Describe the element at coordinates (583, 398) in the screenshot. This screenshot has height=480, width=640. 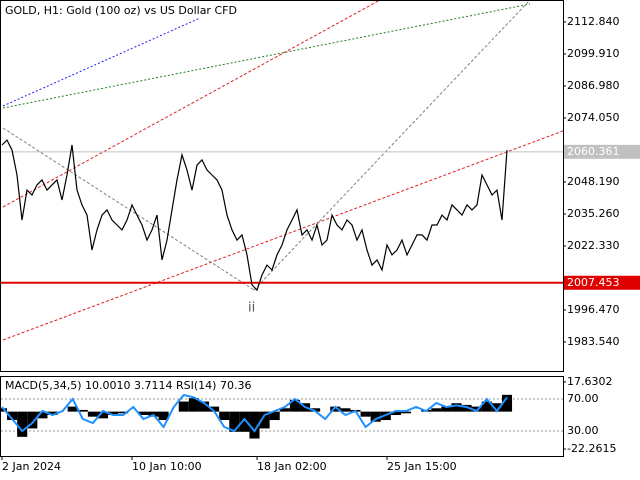
I see `y2-tick-label: 70.00` at that location.